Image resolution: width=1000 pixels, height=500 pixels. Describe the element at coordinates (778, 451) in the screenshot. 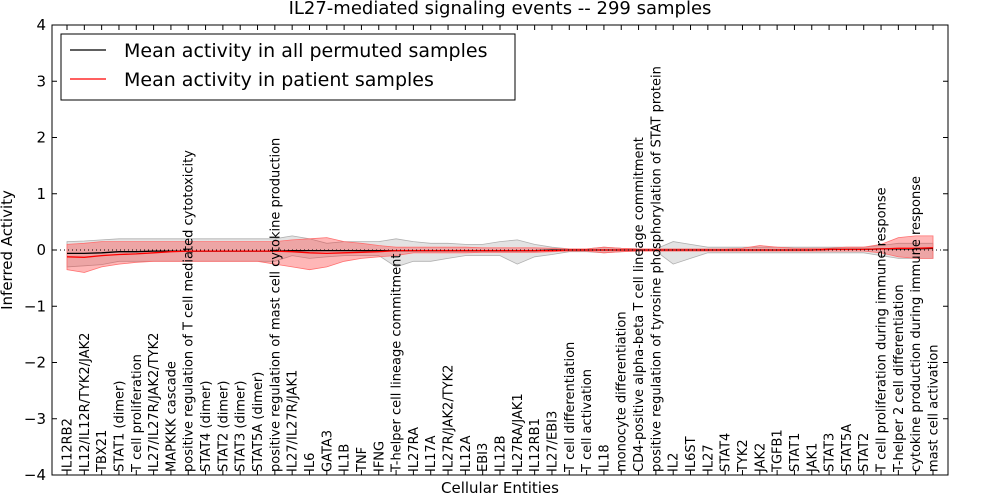

I see `x-tick-label: TGFB1` at that location.